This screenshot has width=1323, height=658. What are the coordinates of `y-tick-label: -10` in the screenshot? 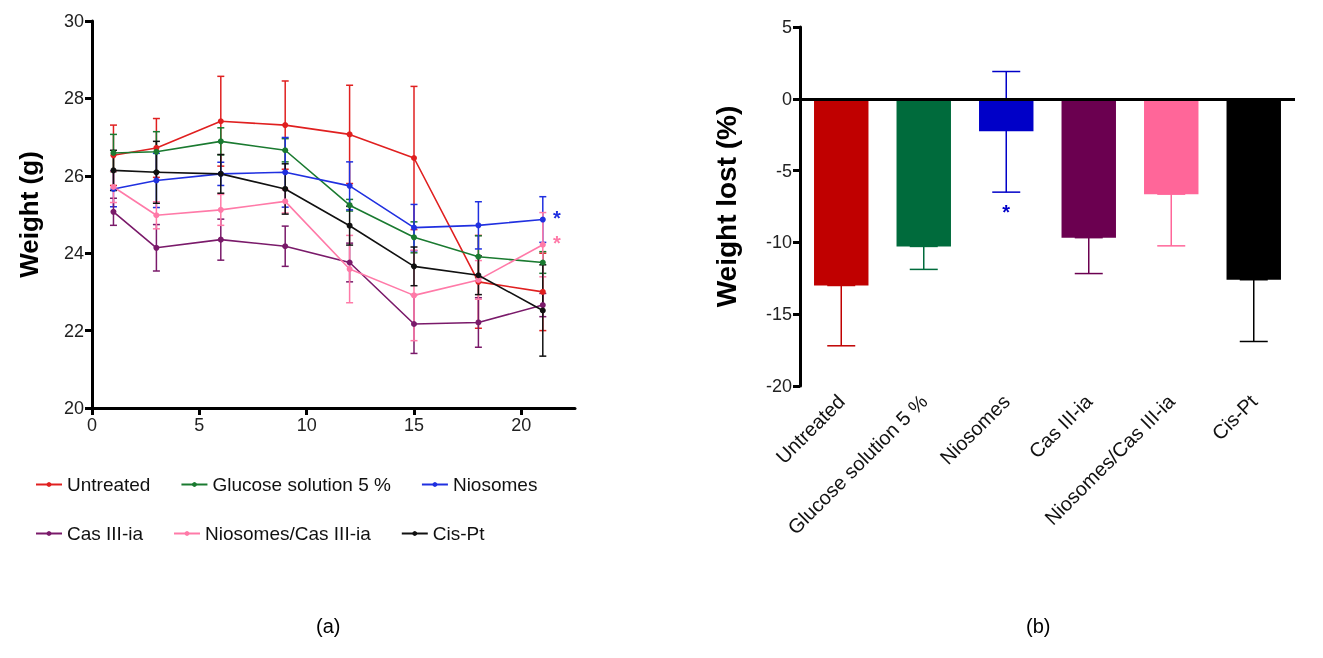 It's located at (778, 242).